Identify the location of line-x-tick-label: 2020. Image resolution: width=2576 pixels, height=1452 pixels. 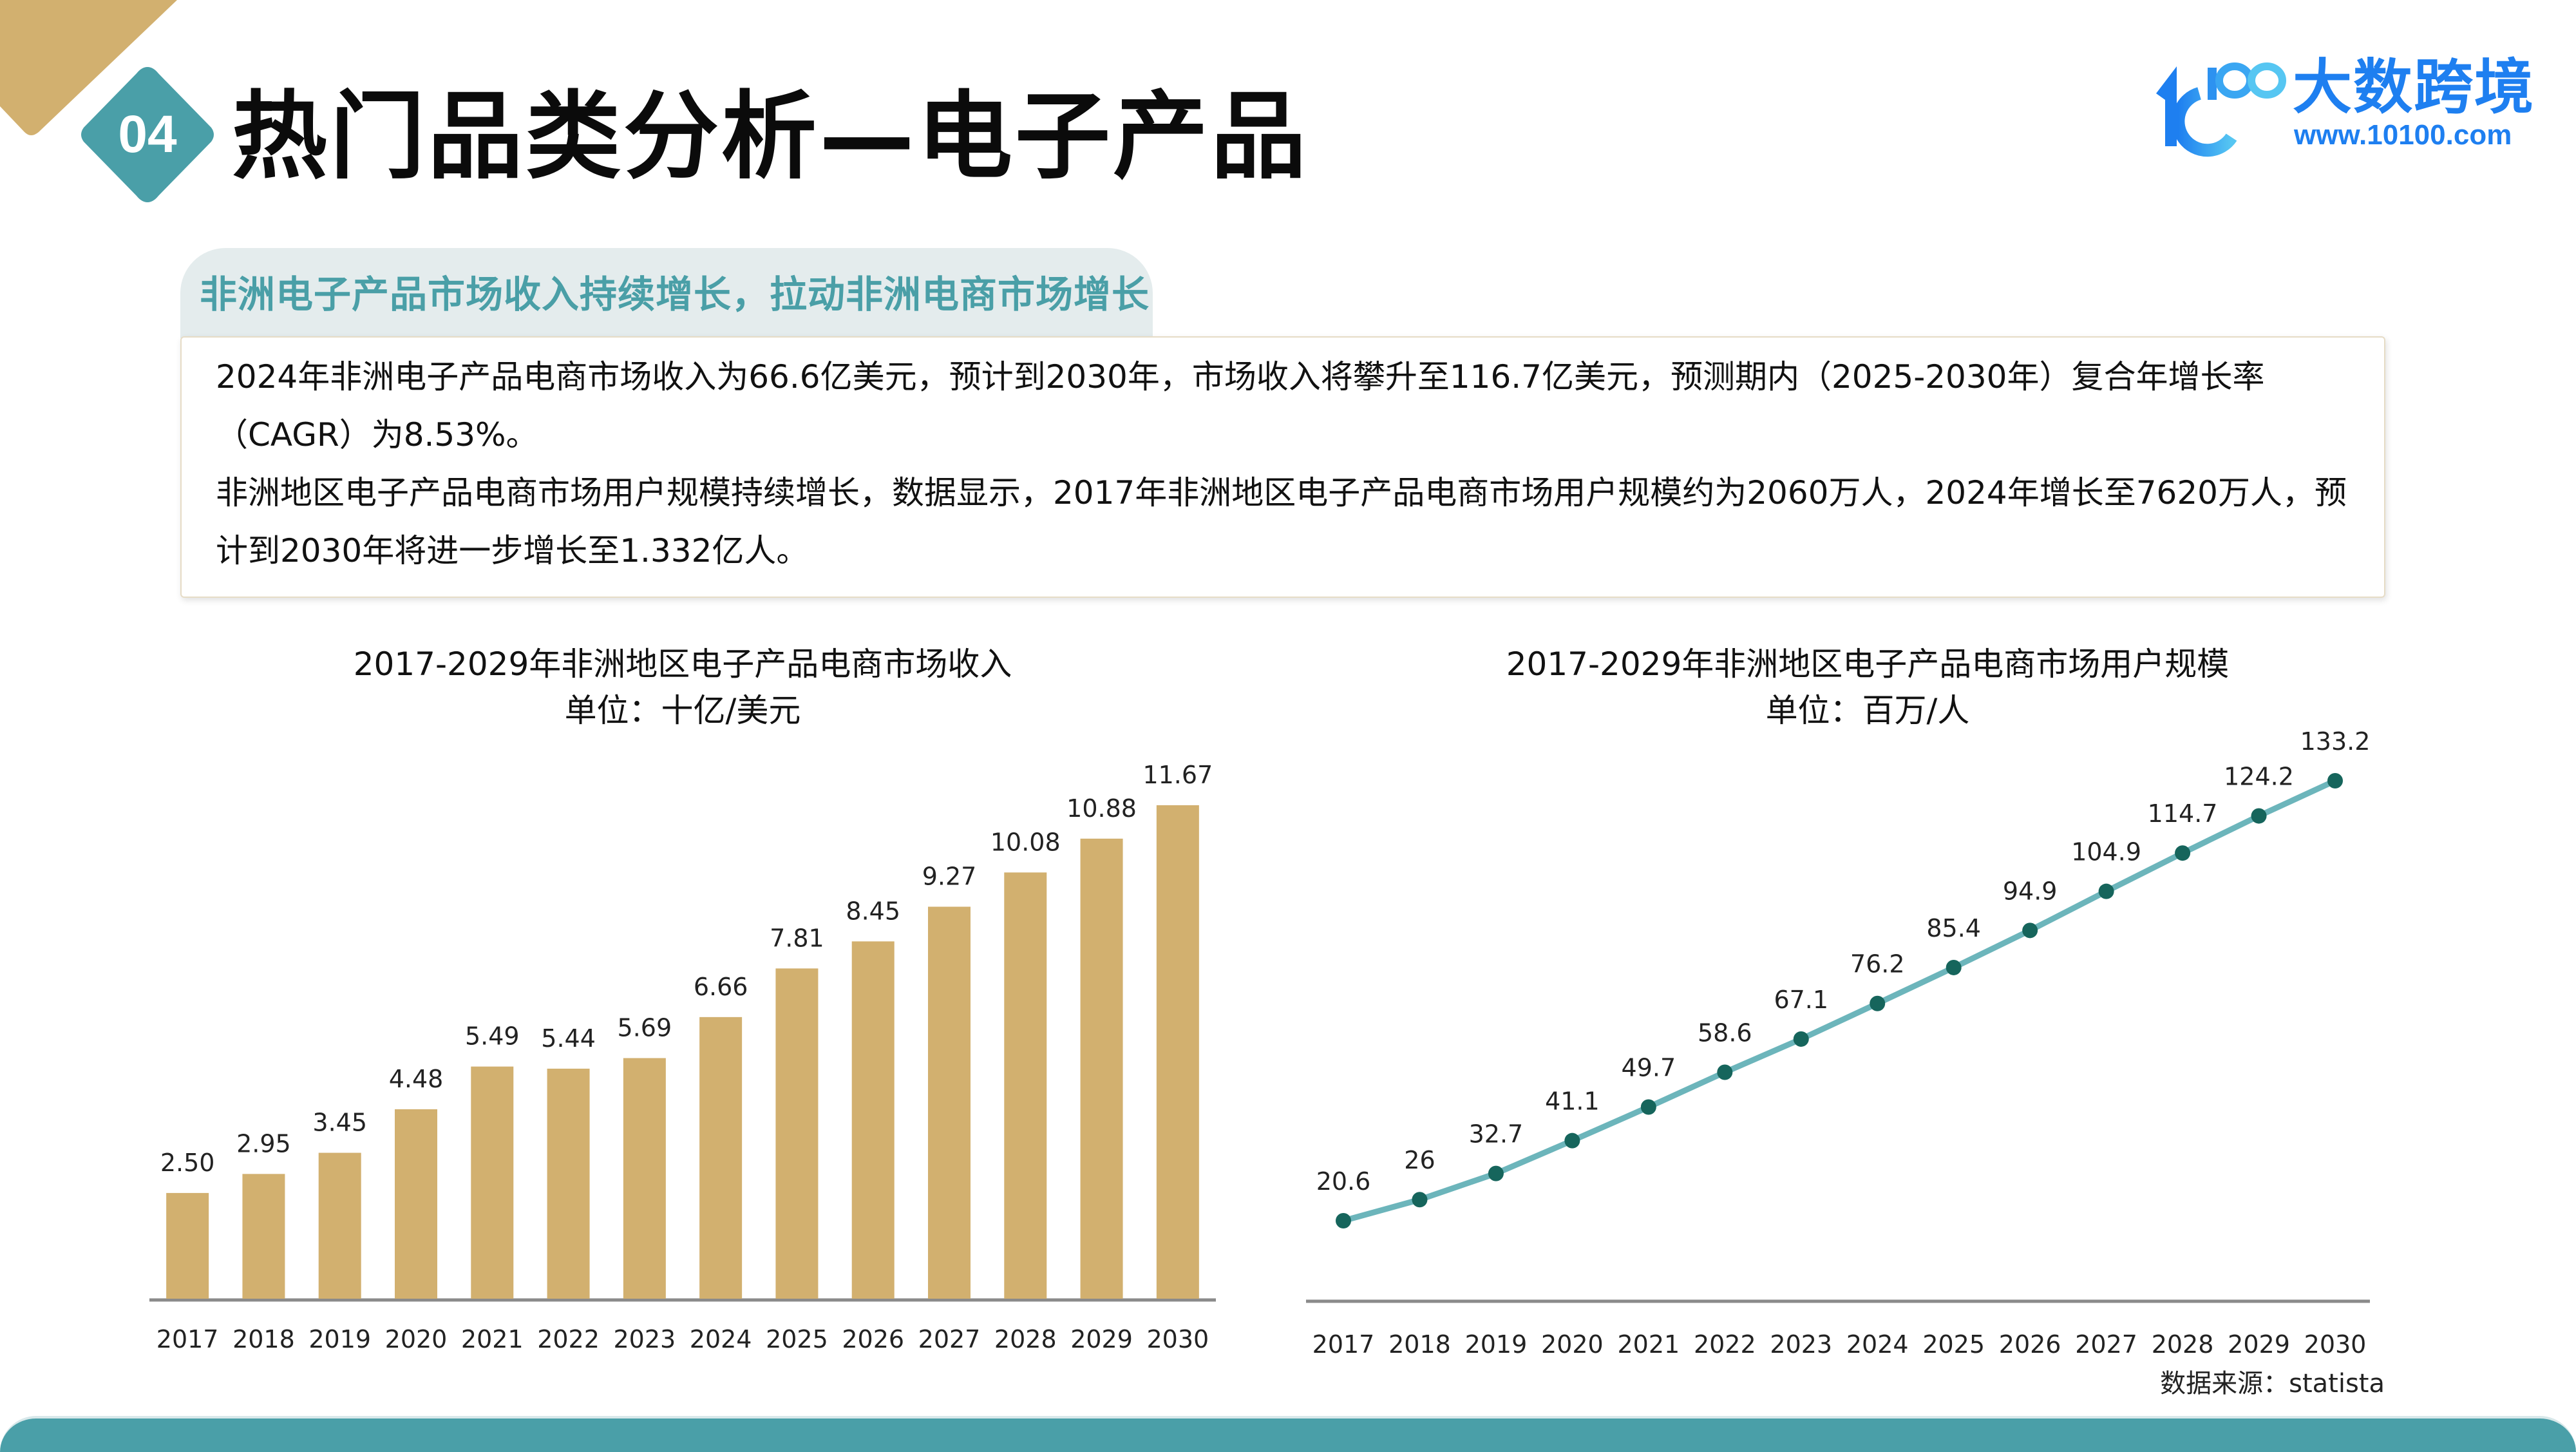
(1572, 1345).